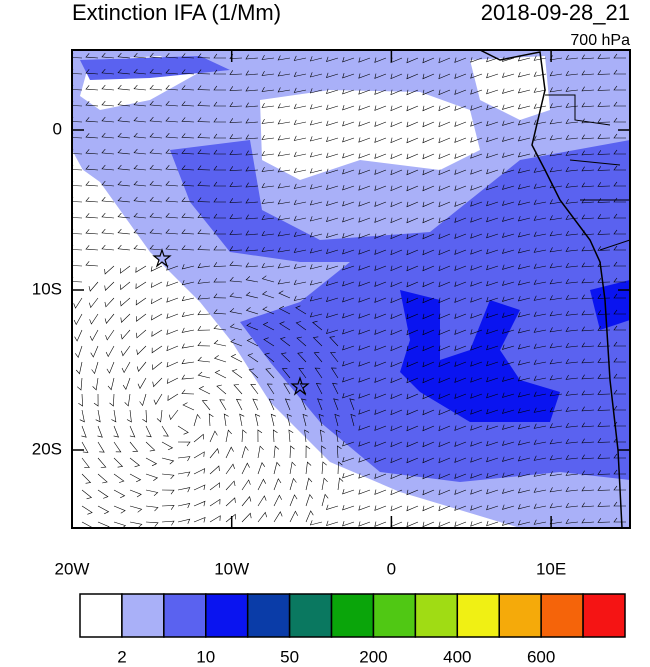  What do you see at coordinates (205, 656) in the screenshot?
I see `colorbar-label: 10` at bounding box center [205, 656].